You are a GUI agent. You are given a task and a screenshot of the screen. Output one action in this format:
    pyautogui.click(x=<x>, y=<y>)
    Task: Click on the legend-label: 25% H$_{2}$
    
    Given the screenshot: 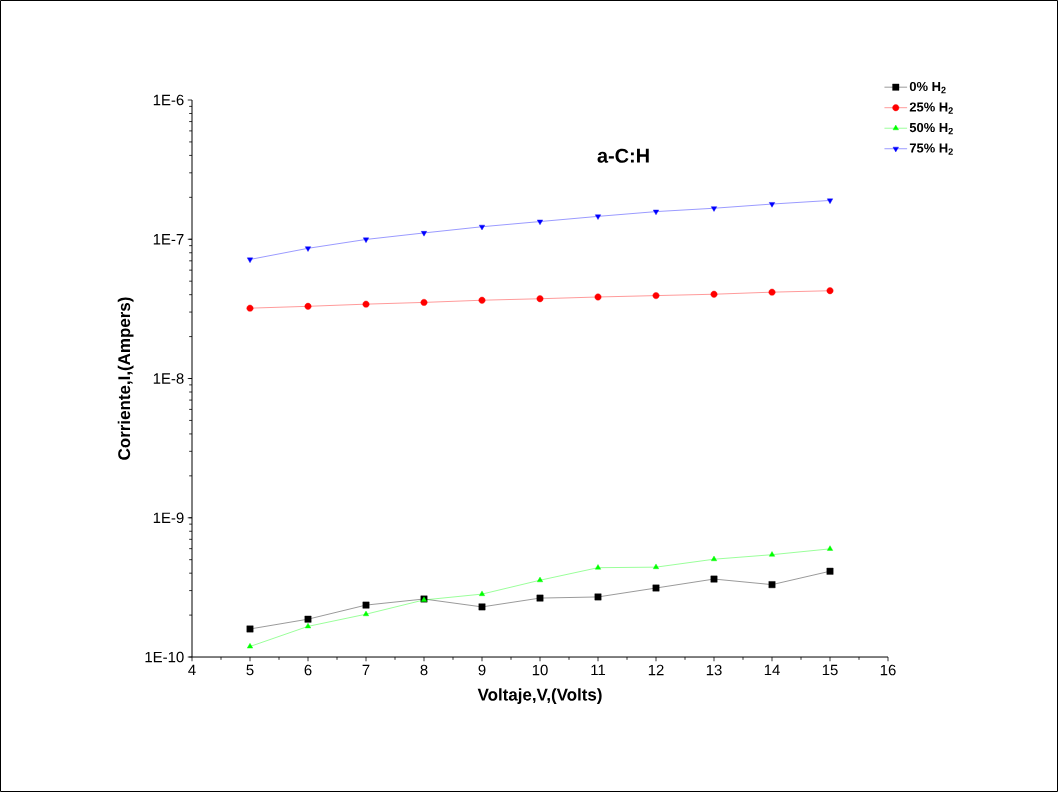 What is the action you would take?
    pyautogui.click(x=931, y=108)
    